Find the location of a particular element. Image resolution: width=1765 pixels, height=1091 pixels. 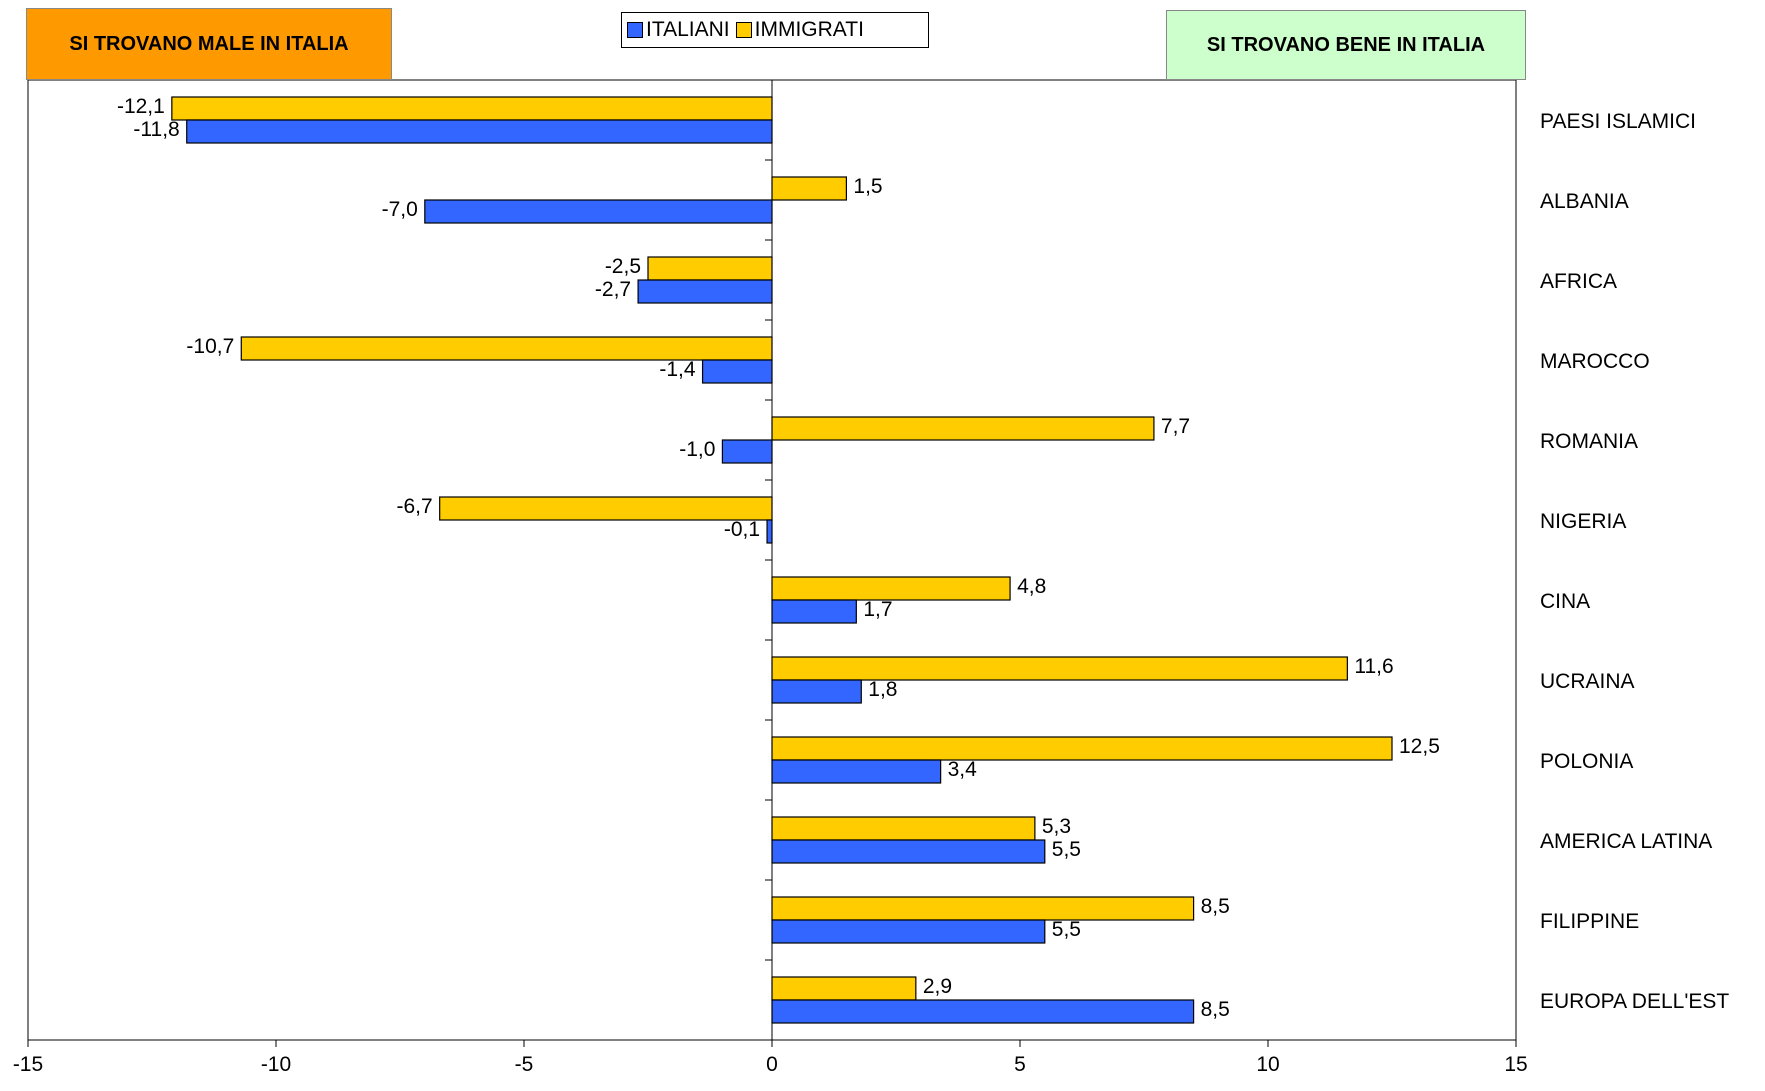

data-label: 5,3 is located at coordinates (1056, 826).